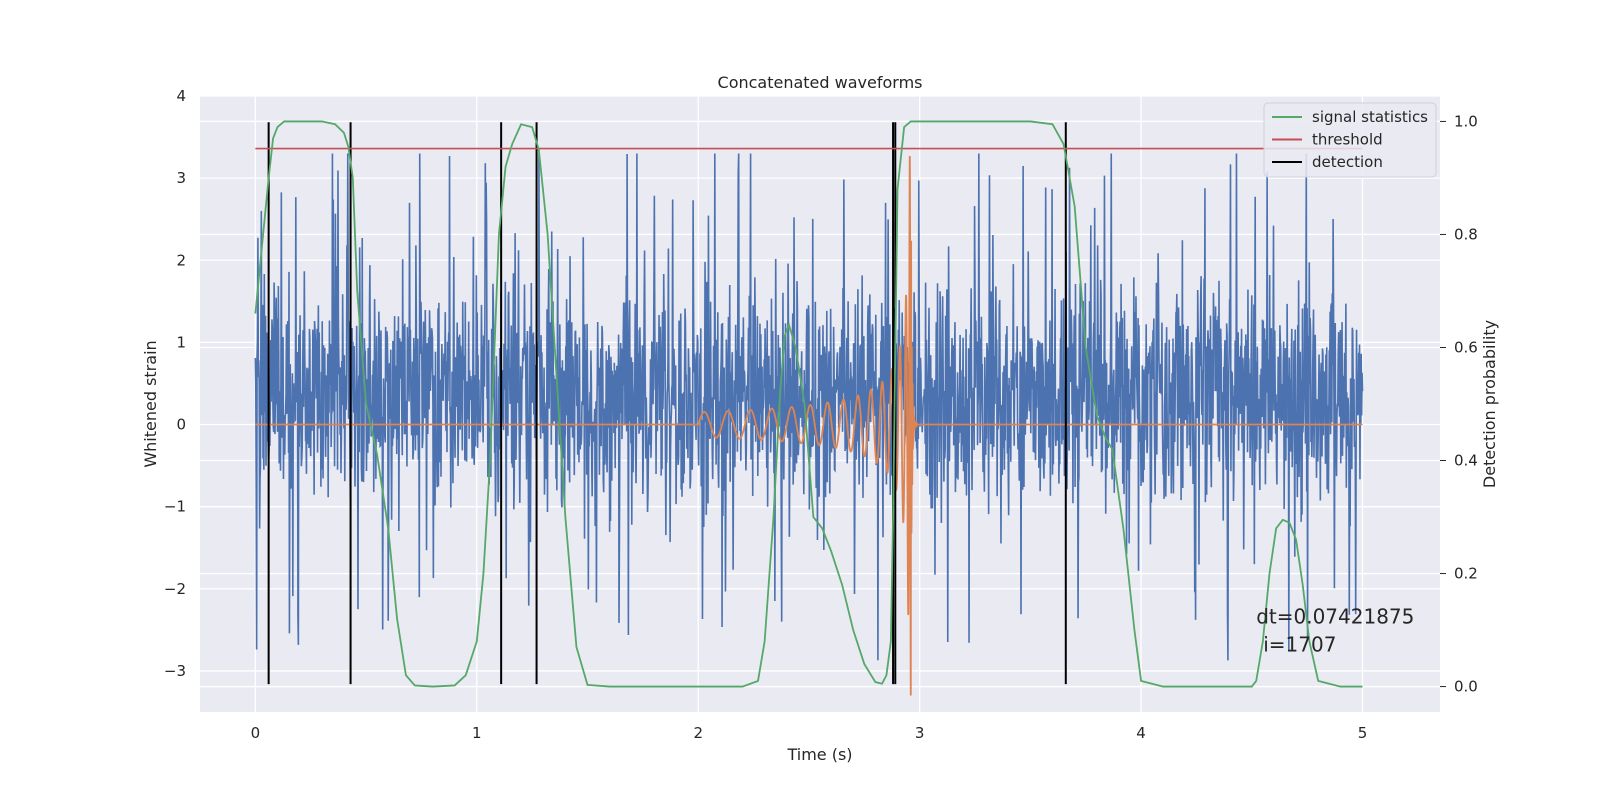 The height and width of the screenshot is (800, 1600). Describe the element at coordinates (698, 733) in the screenshot. I see `x-tick-label: 2` at that location.